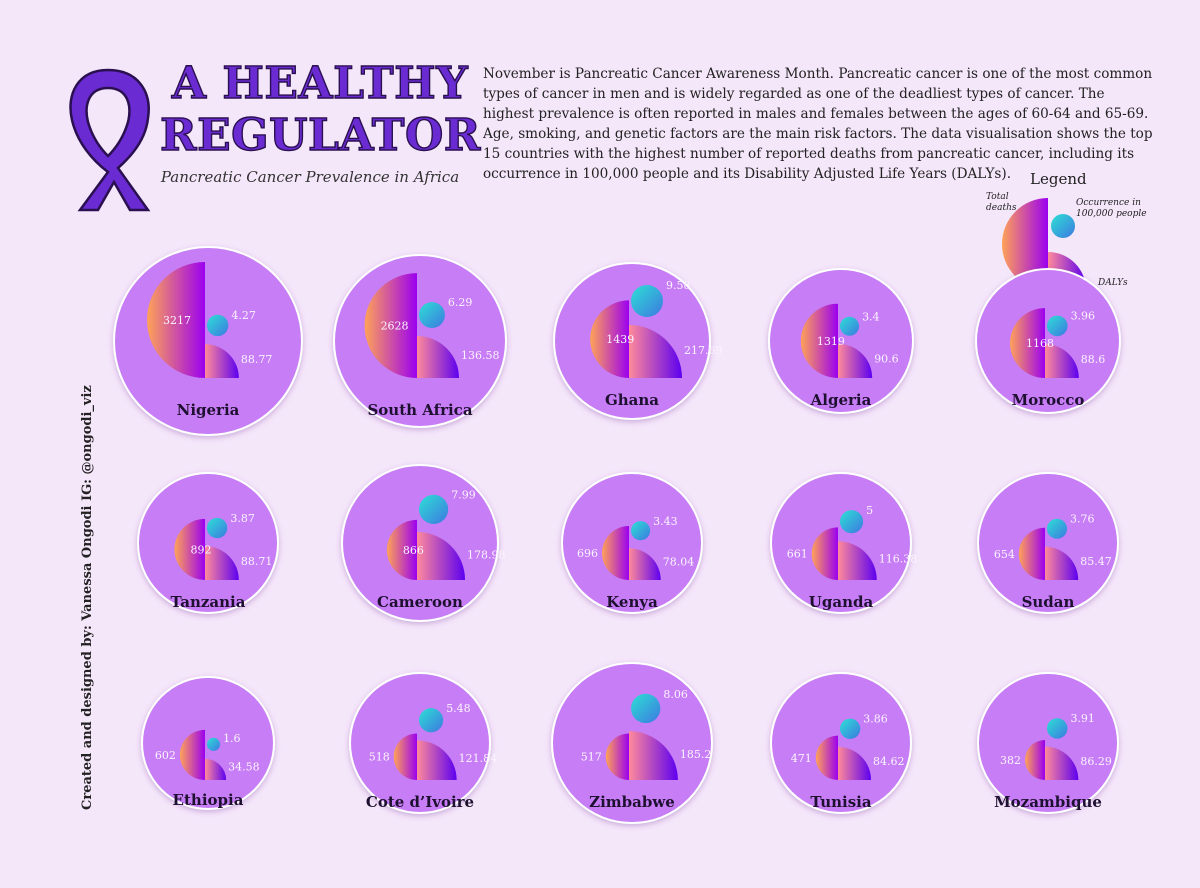  I want to click on deaths-label: 2628, so click(395, 326).